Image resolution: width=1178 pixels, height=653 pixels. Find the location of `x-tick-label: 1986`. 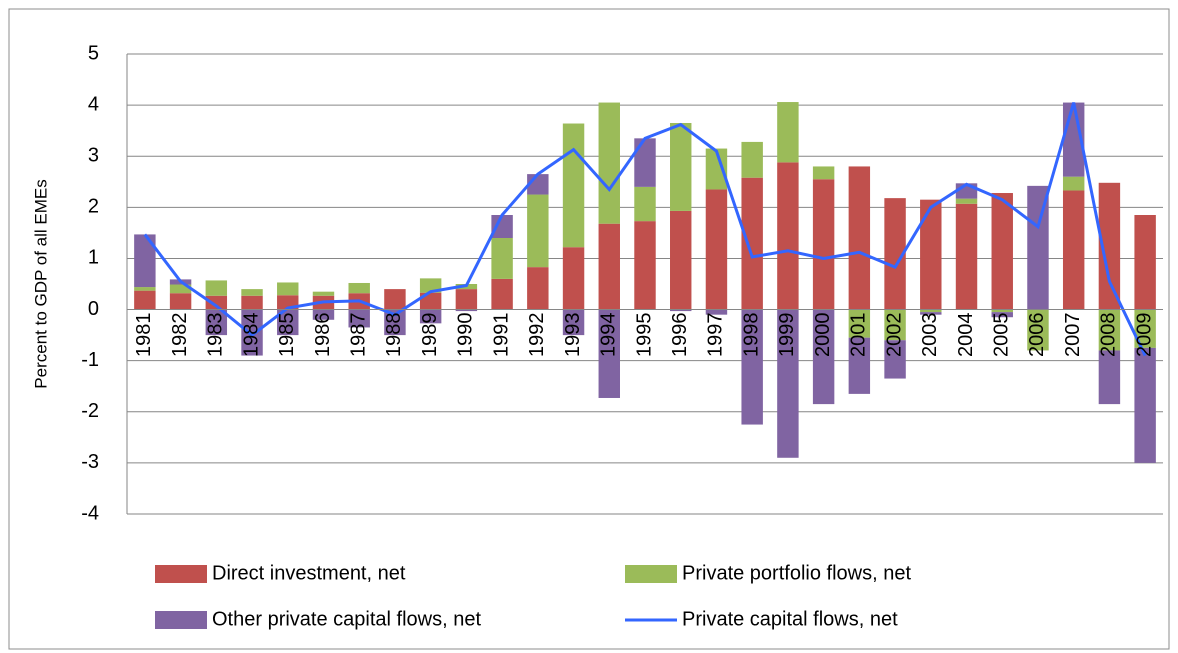

x-tick-label: 1986 is located at coordinates (323, 335).